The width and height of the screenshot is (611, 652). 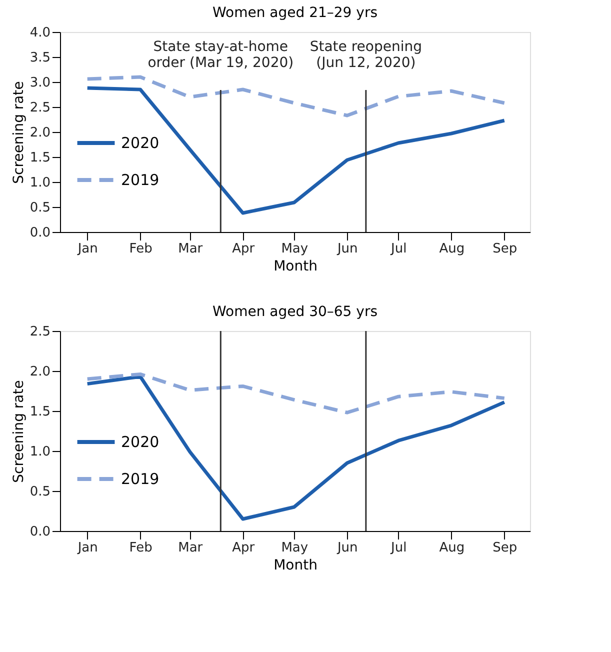 What do you see at coordinates (221, 55) in the screenshot?
I see `ref-line-label: State stay-at-home order (Mar 19, 2020)` at bounding box center [221, 55].